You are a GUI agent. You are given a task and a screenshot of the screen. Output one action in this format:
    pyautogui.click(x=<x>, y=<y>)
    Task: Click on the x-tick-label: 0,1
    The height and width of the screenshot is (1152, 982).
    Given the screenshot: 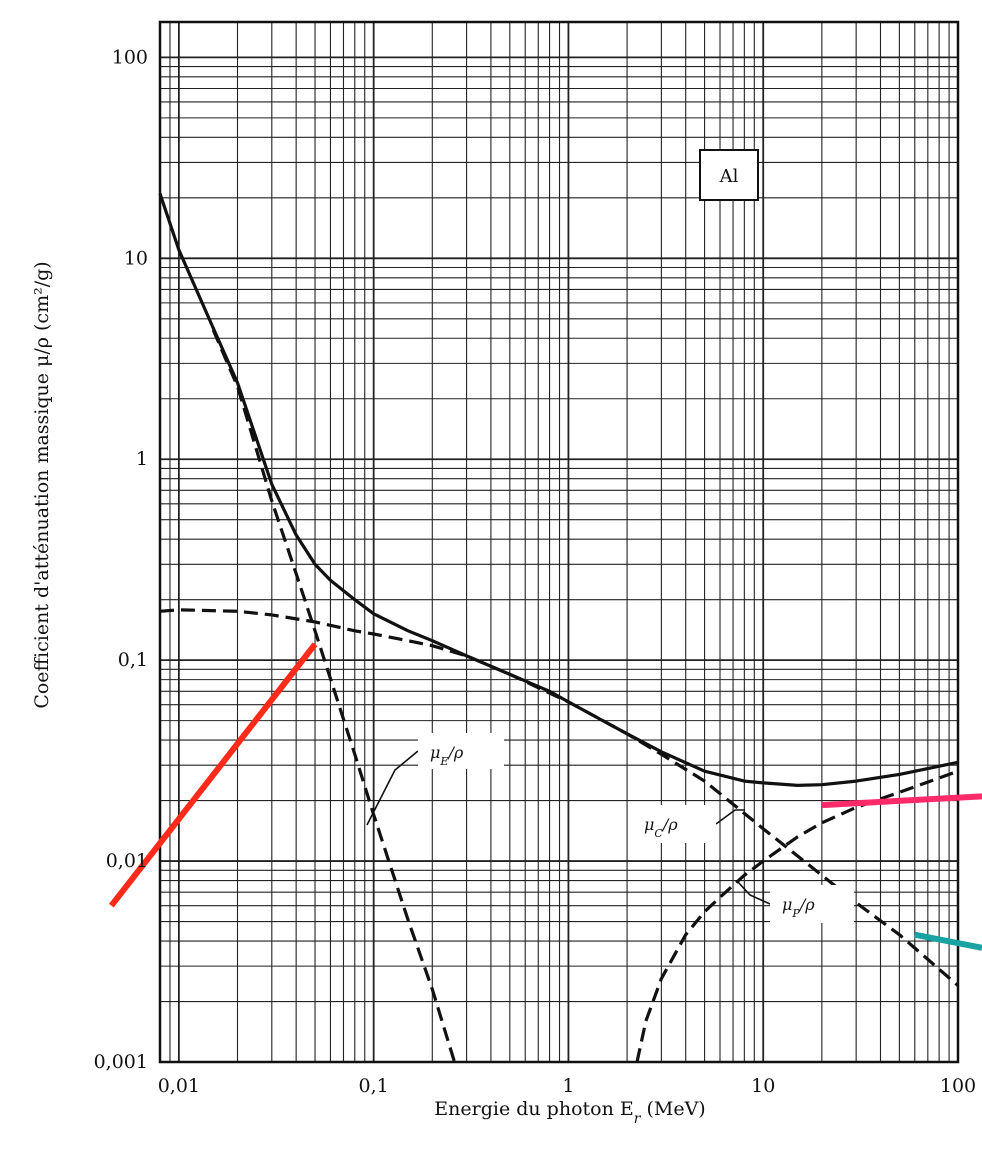 What is the action you would take?
    pyautogui.click(x=374, y=1086)
    